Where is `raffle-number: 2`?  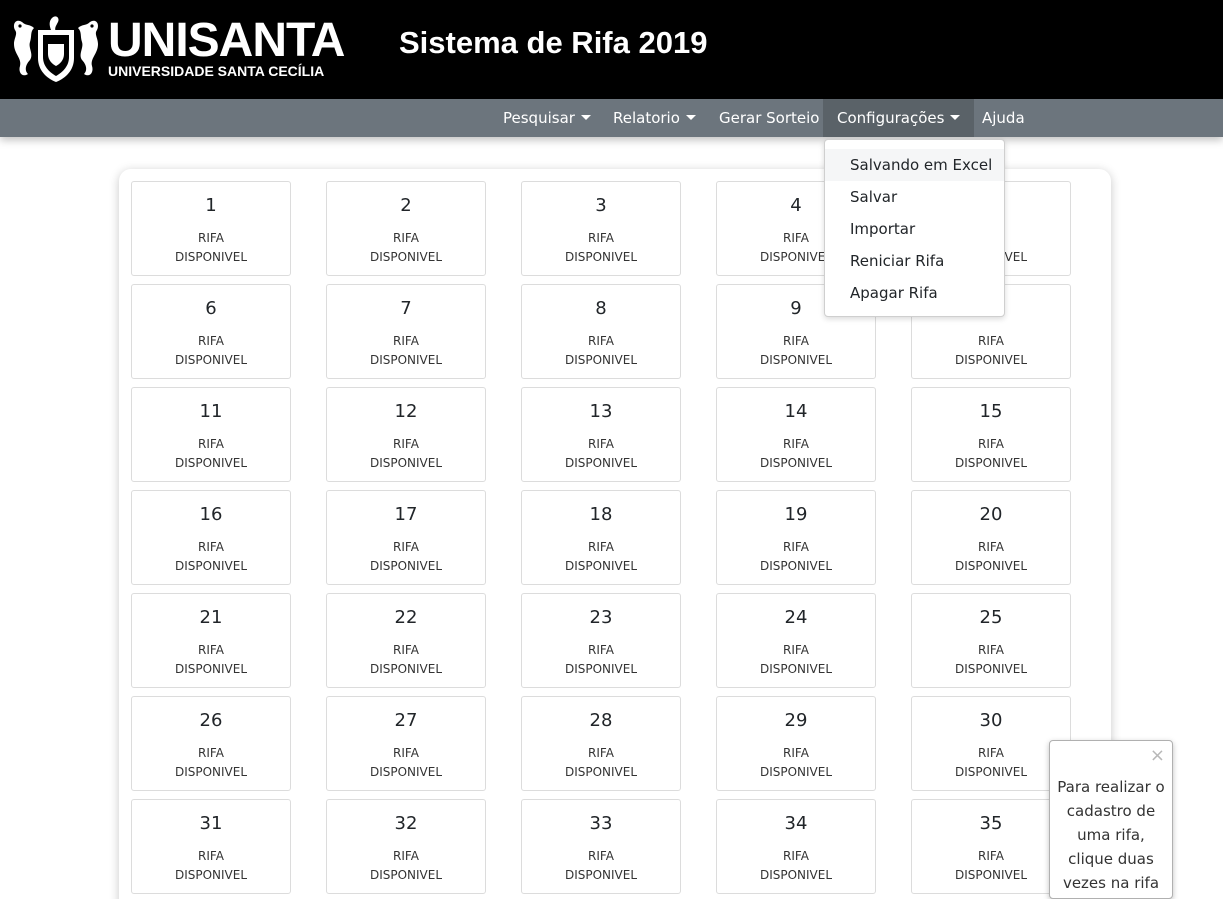
raffle-number: 2 is located at coordinates (406, 205).